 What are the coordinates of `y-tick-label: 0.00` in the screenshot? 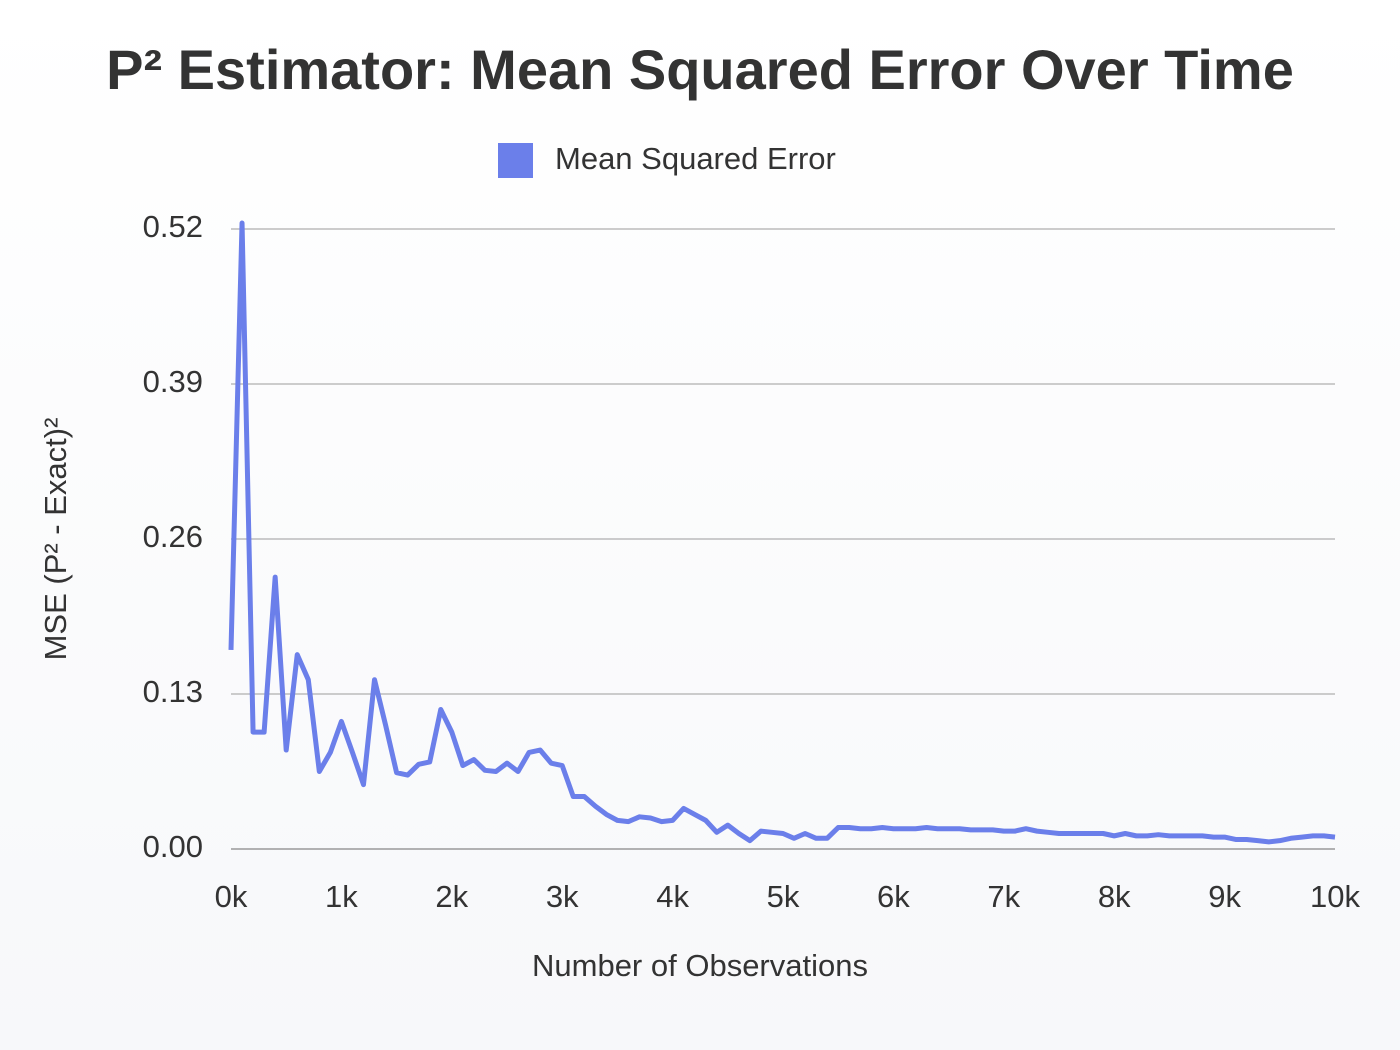 It's located at (173, 846).